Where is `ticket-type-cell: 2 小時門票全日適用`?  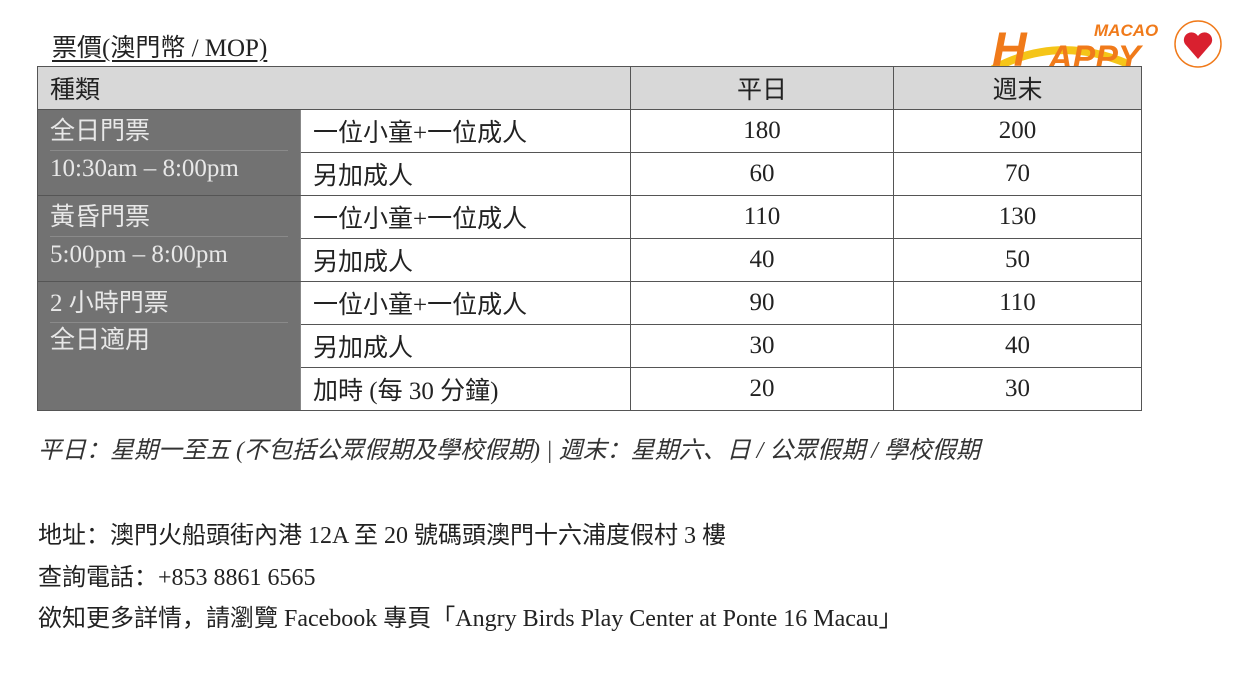 ticket-type-cell: 2 小時門票全日適用 is located at coordinates (169, 346).